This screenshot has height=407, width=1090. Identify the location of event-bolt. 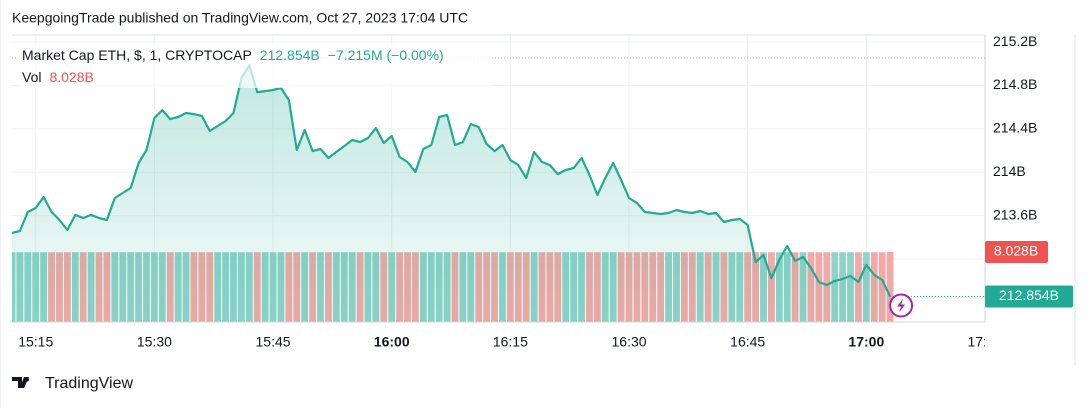
(901, 305).